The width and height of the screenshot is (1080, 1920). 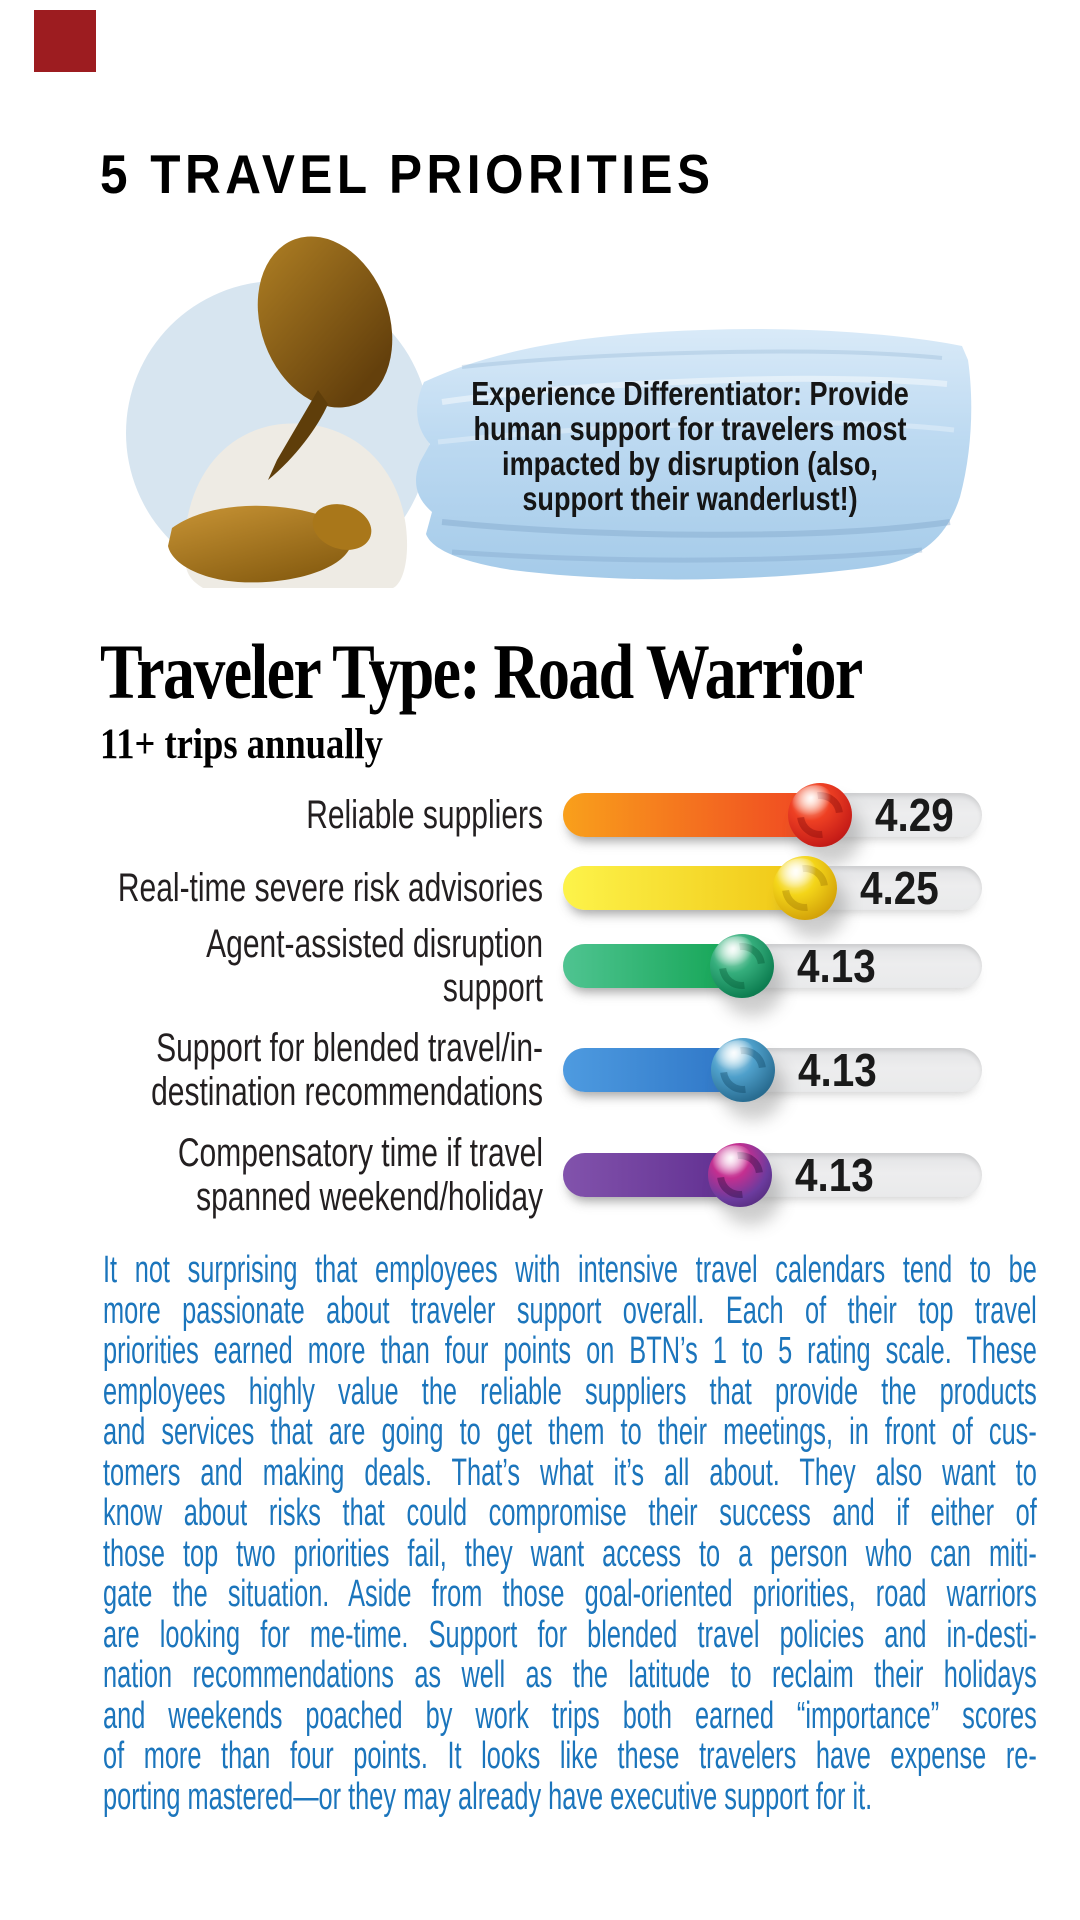 What do you see at coordinates (690, 463) in the screenshot?
I see `callout-line: impacted by disruption (also,` at bounding box center [690, 463].